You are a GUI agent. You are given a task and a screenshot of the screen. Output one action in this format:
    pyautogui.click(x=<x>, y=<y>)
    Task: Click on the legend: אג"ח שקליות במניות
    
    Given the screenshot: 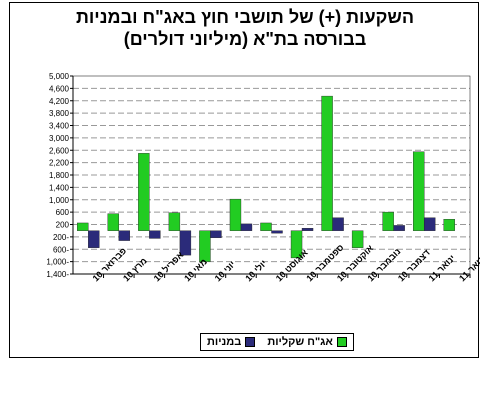 What is the action you would take?
    pyautogui.click(x=277, y=342)
    